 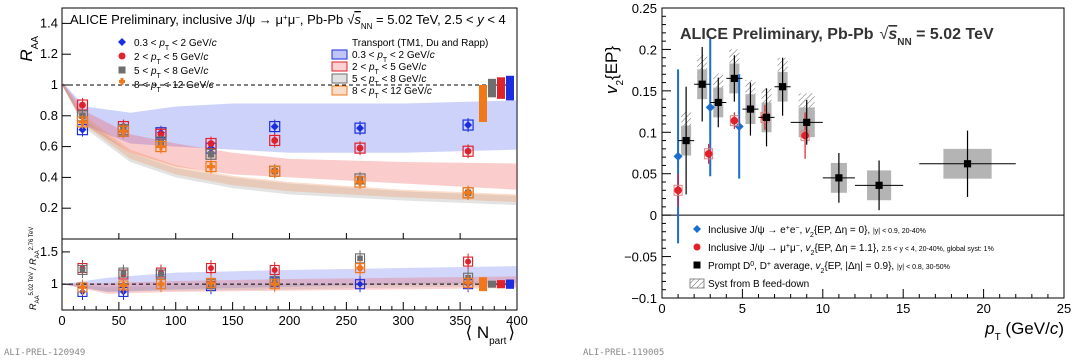 What do you see at coordinates (119, 320) in the screenshot?
I see `x-tick-label: 50` at bounding box center [119, 320].